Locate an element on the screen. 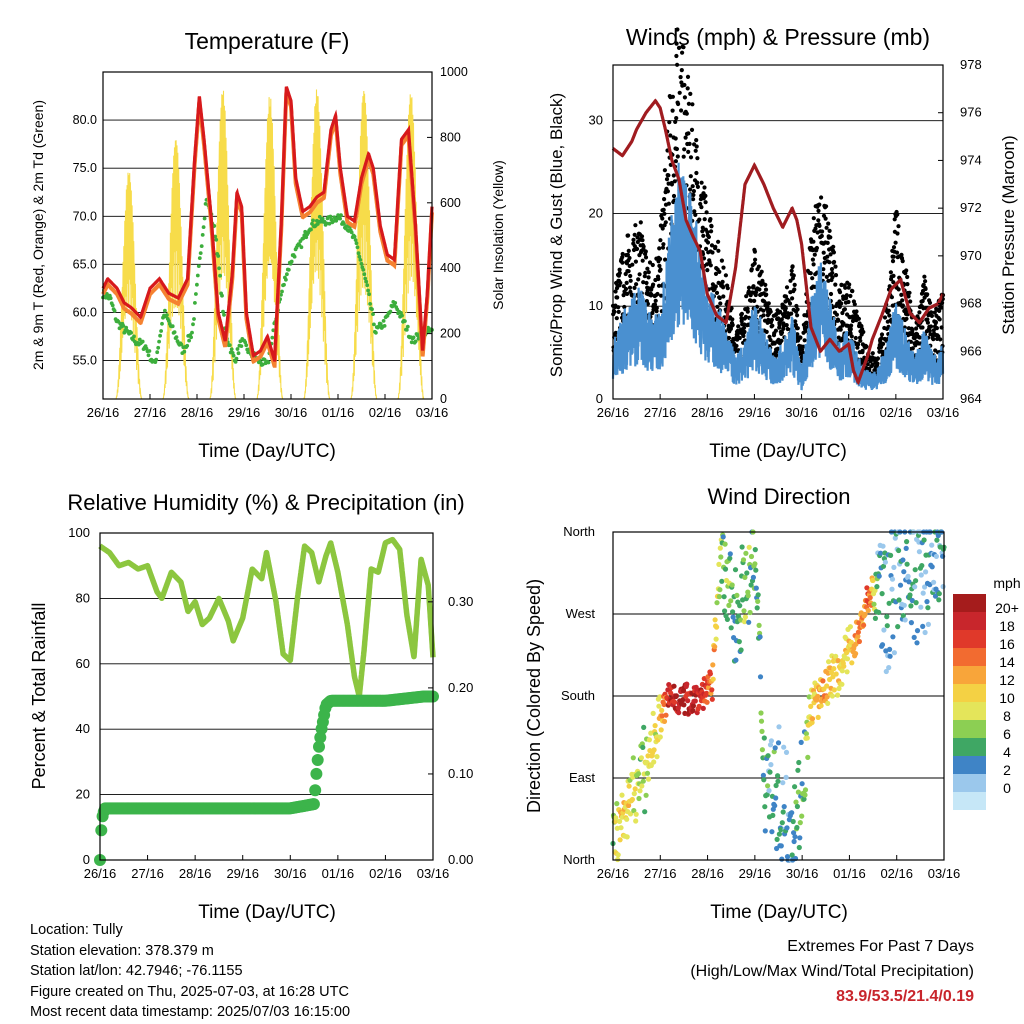 The image size is (1024, 1024). x-tick-label: 28/16 is located at coordinates (195, 873).